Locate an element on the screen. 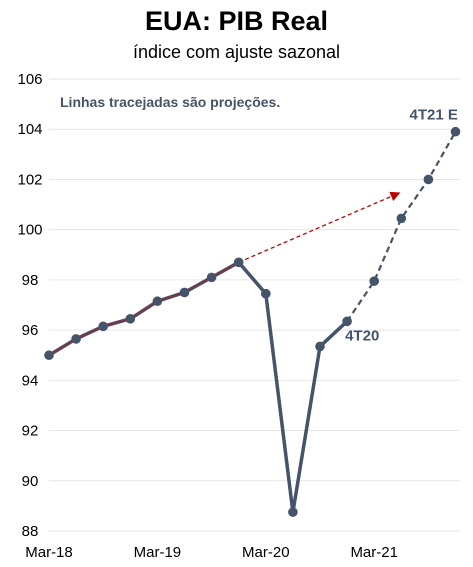 The image size is (473, 567). x-axis-ticks: Mar-18 Mar-19 Mar-20 Mar-21 is located at coordinates (211, 552).